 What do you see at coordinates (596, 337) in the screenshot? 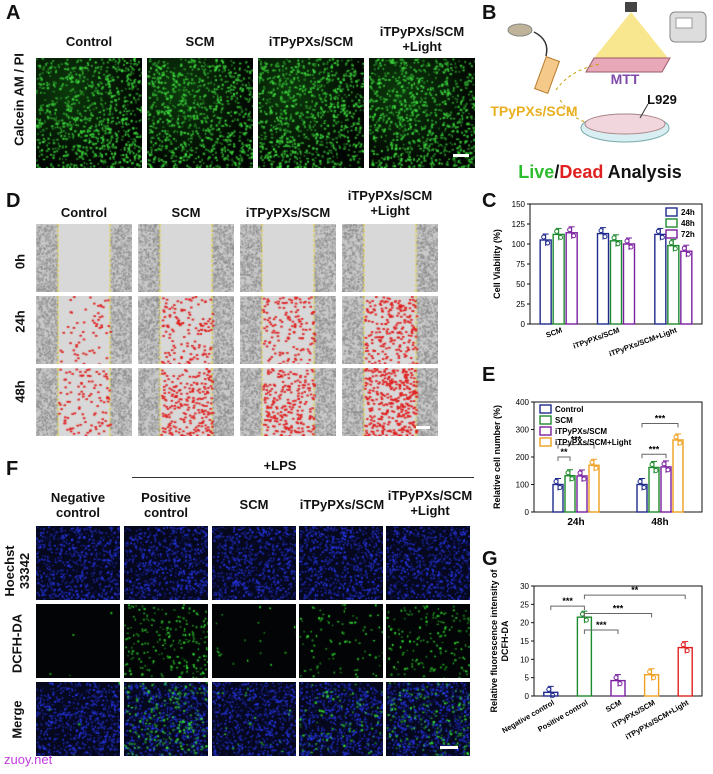
I see `x-tick-label: iTPyPXs/SCM` at bounding box center [596, 337].